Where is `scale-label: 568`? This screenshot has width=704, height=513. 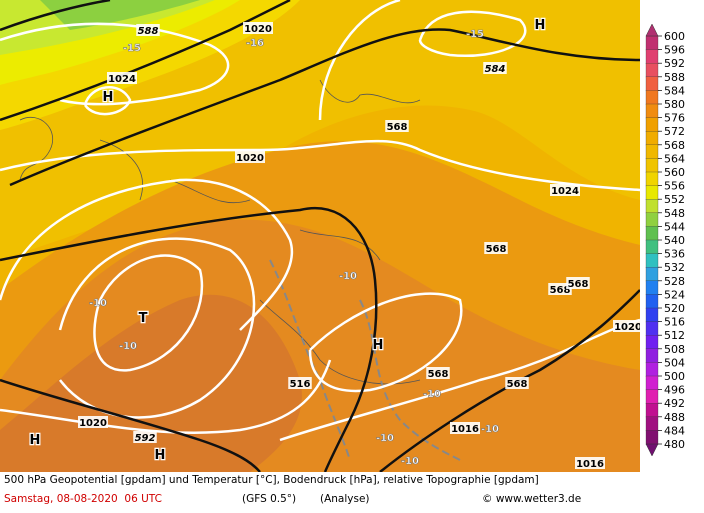
scale-label: 568 is located at coordinates (674, 145).